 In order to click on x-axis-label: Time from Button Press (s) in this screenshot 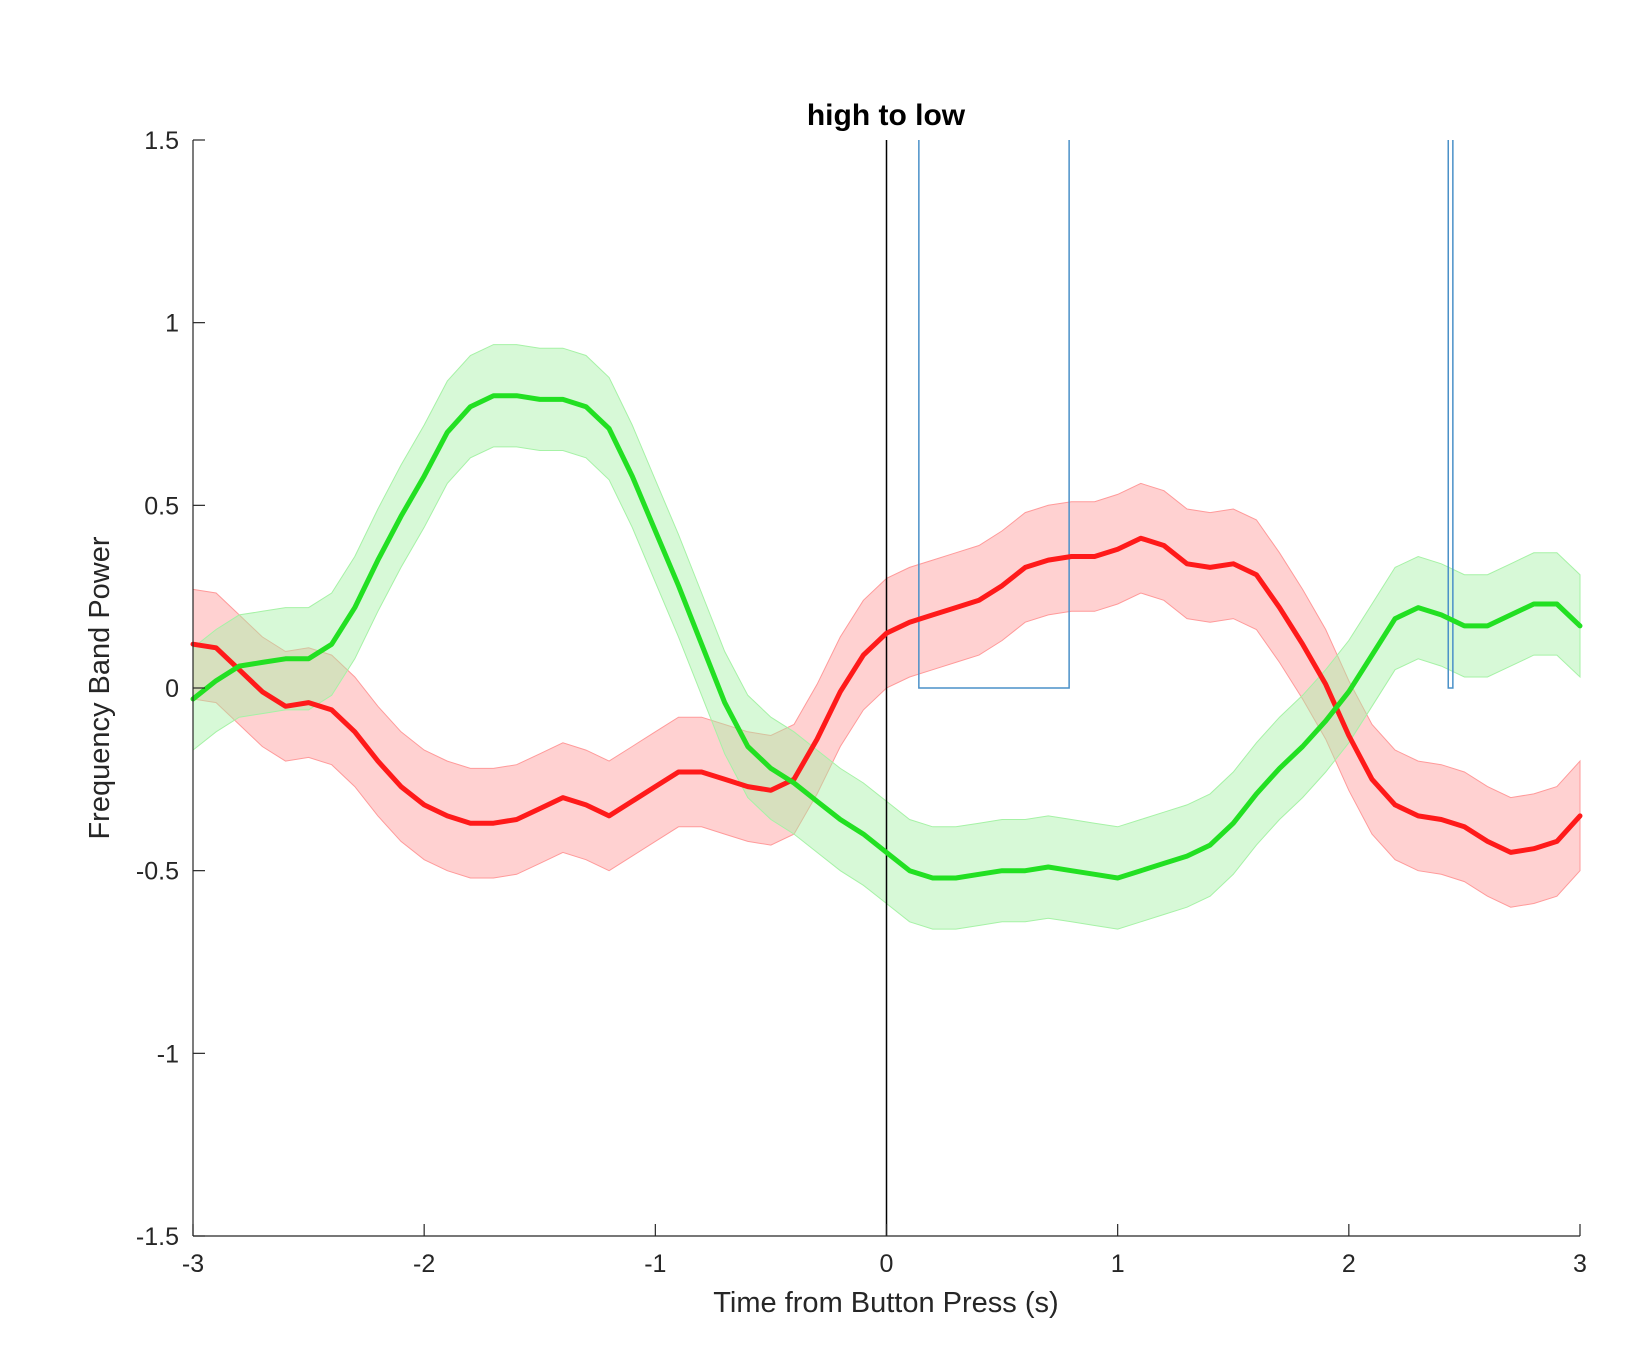, I will do `click(885, 1303)`.